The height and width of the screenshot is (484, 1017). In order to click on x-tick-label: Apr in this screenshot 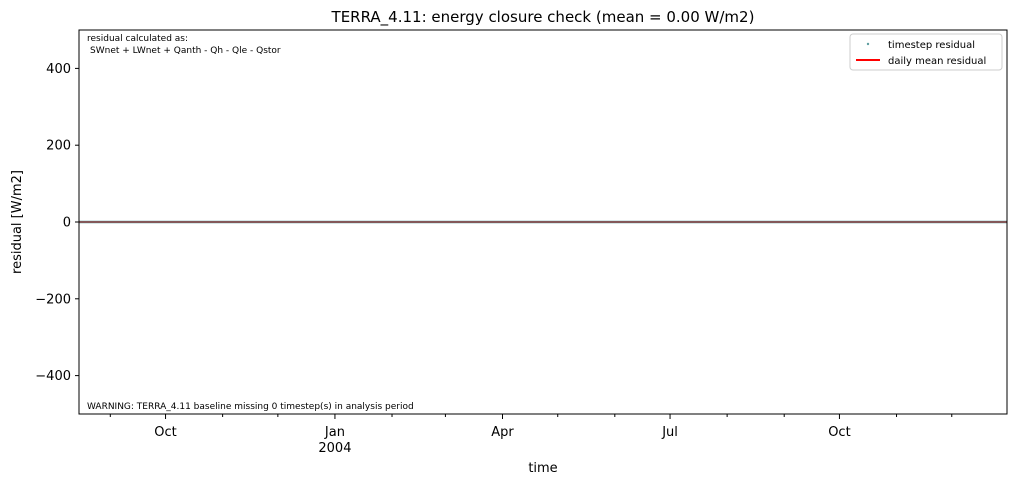, I will do `click(502, 432)`.